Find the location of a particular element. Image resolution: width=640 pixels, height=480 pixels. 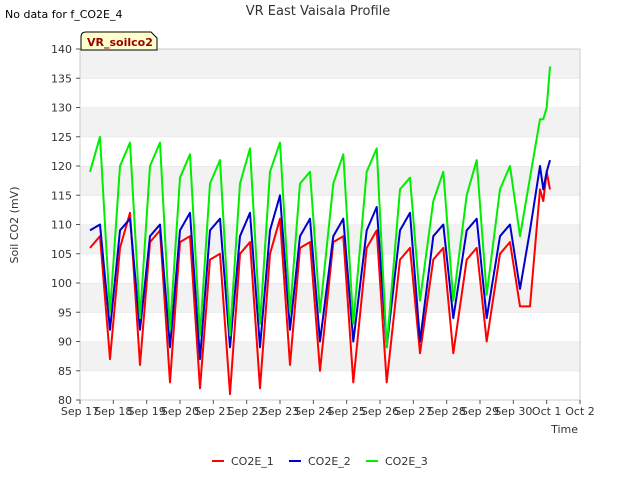

legend: CO2E_1 CO2E_2 CO2E_3 is located at coordinates (320, 461).